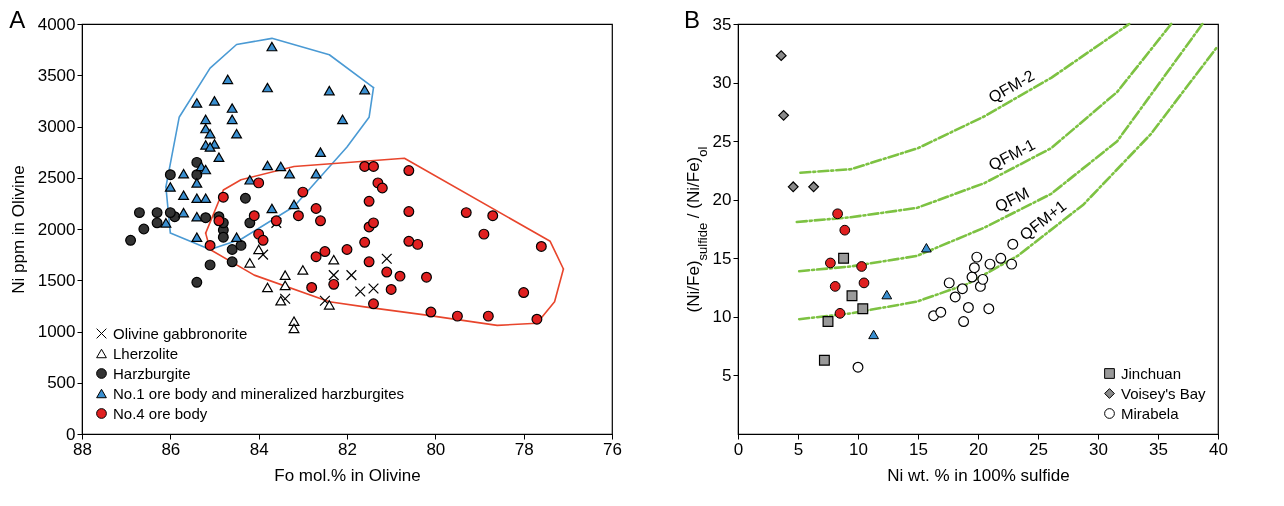  What do you see at coordinates (56, 229) in the screenshot?
I see `y-tick-label: 2000` at bounding box center [56, 229].